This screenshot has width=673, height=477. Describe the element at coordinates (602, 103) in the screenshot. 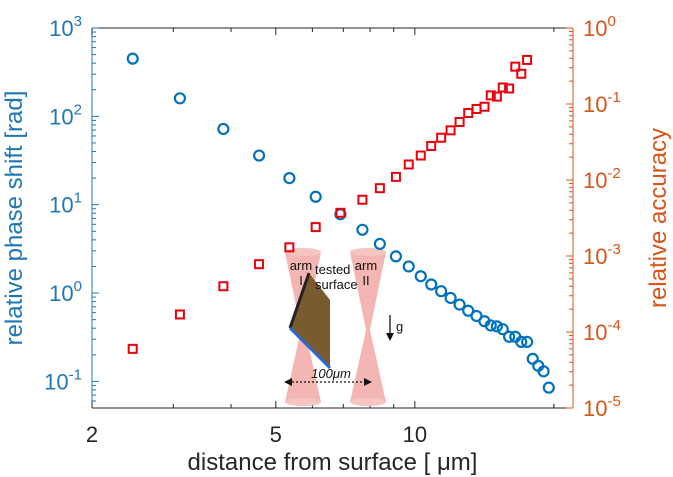

I see `right-tick-label: 10⁻¹` at that location.